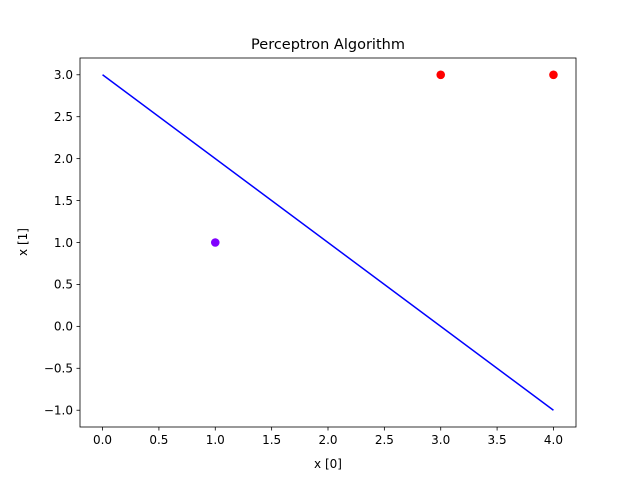 The width and height of the screenshot is (640, 480). Describe the element at coordinates (327, 440) in the screenshot. I see `x-tick-label: 2.0` at that location.